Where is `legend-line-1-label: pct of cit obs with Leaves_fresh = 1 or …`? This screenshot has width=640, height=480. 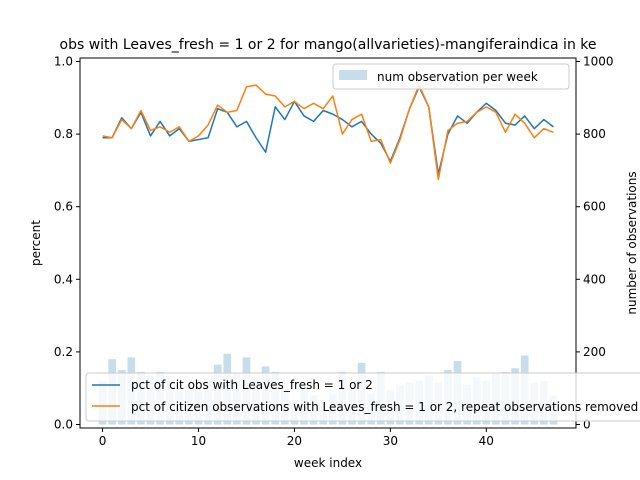 legend-line-1-label: pct of cit obs with Leaves_fresh = 1 or … is located at coordinates (252, 385).